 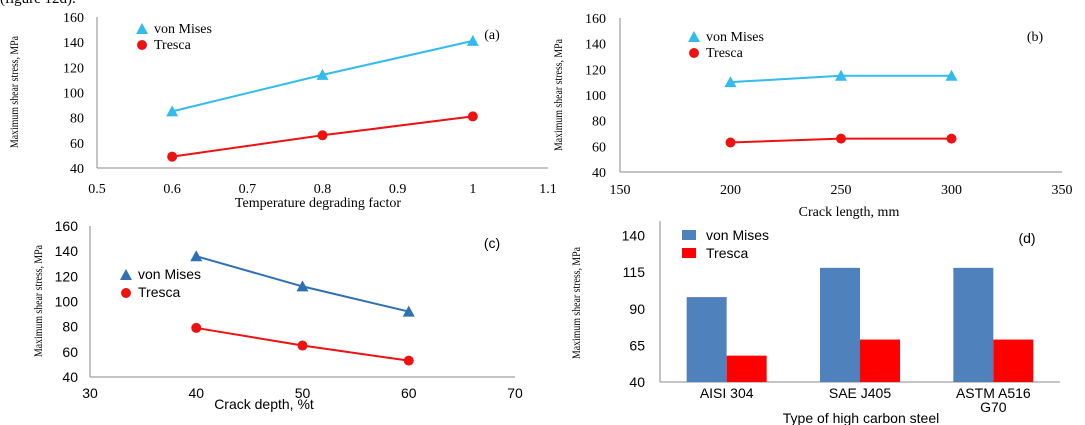 I want to click on x-tick-label: 0.6, so click(x=172, y=189).